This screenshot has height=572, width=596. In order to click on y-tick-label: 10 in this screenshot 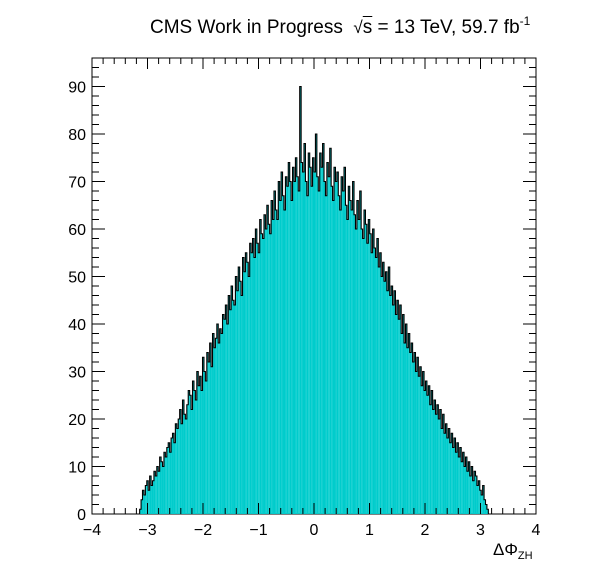, I will do `click(77, 468)`.